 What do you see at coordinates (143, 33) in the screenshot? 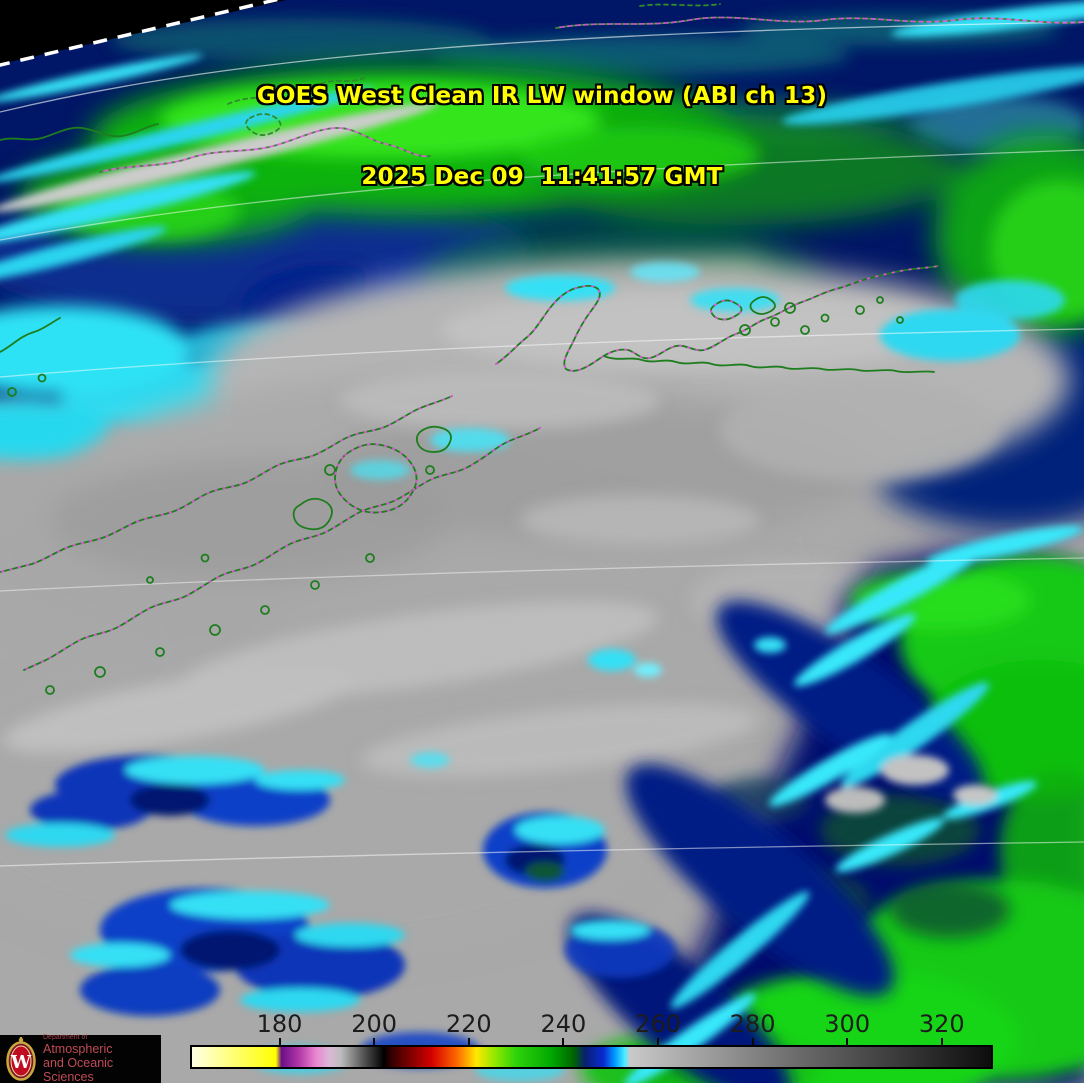
I see `projection-edge` at bounding box center [143, 33].